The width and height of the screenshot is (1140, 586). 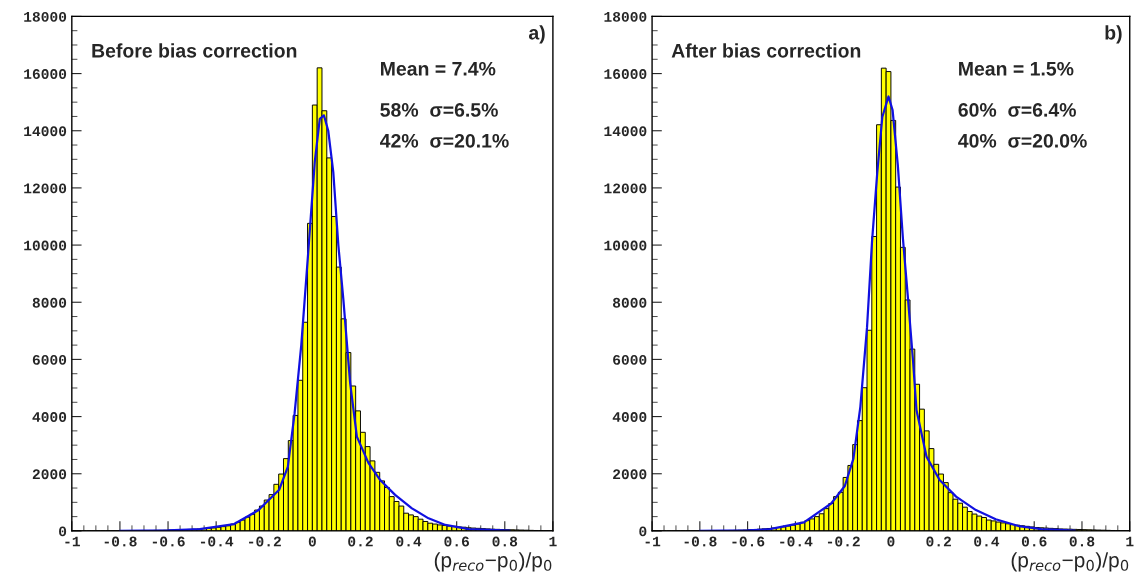 What do you see at coordinates (439, 110) in the screenshot?
I see `annotation: 58% σ=6.5%` at bounding box center [439, 110].